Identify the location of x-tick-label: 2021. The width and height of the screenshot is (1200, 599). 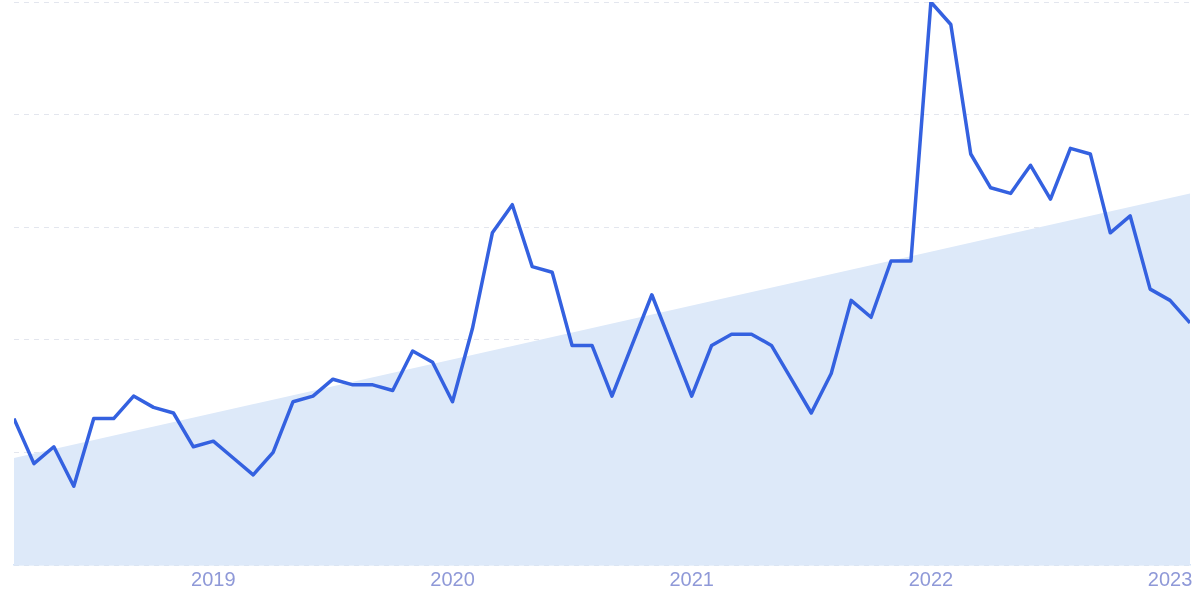
(691, 578).